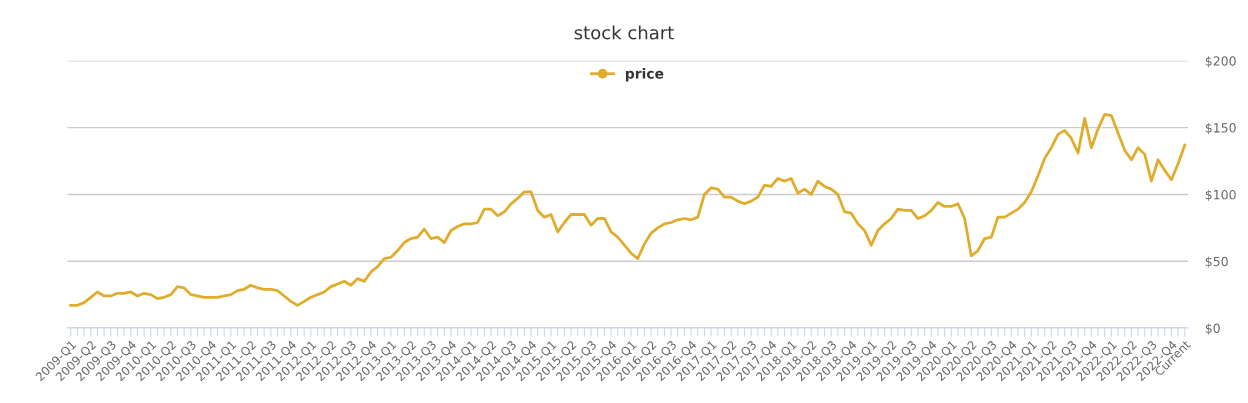  I want to click on y-tick-label: $50, so click(1216, 262).